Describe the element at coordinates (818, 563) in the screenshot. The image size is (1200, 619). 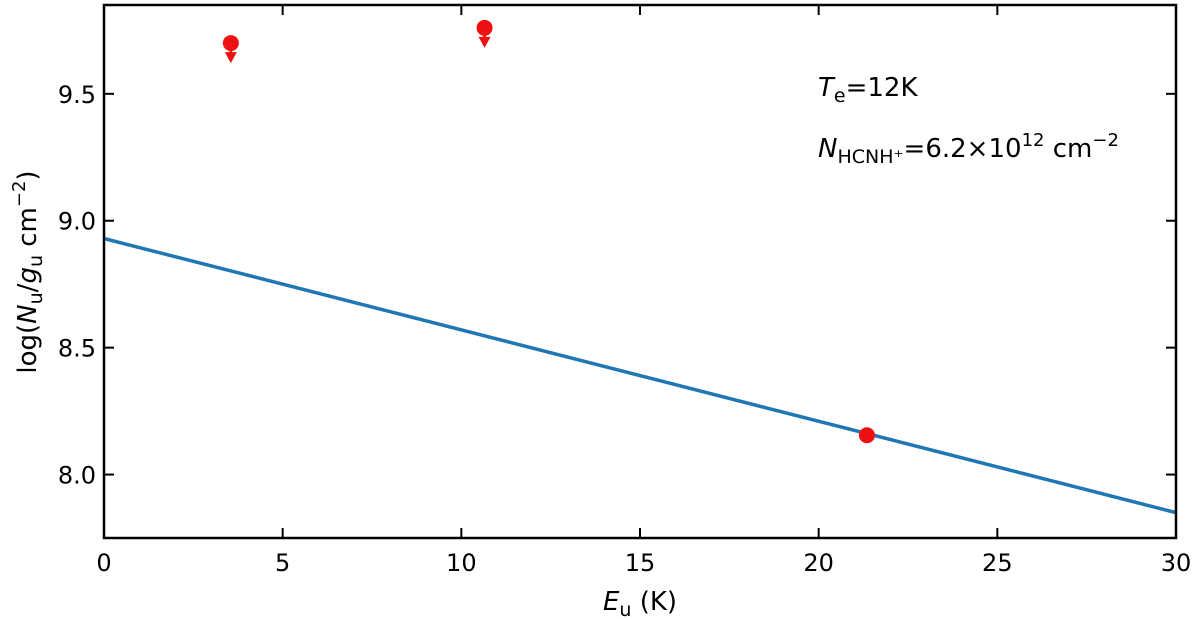
I see `x-tick-label: 20` at that location.